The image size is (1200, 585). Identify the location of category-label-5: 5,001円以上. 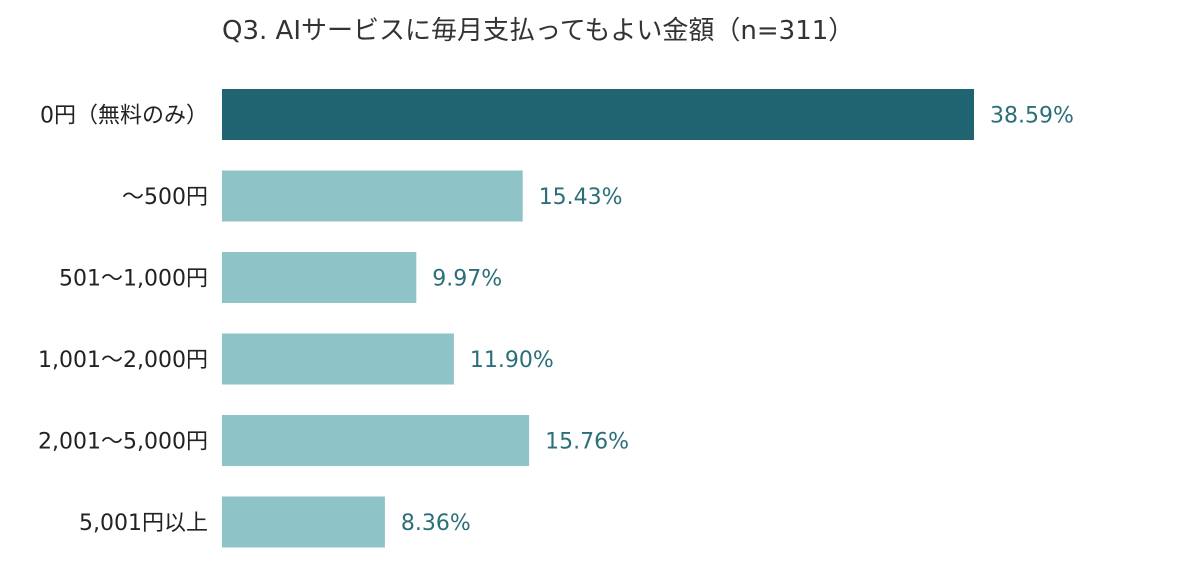
(143, 523).